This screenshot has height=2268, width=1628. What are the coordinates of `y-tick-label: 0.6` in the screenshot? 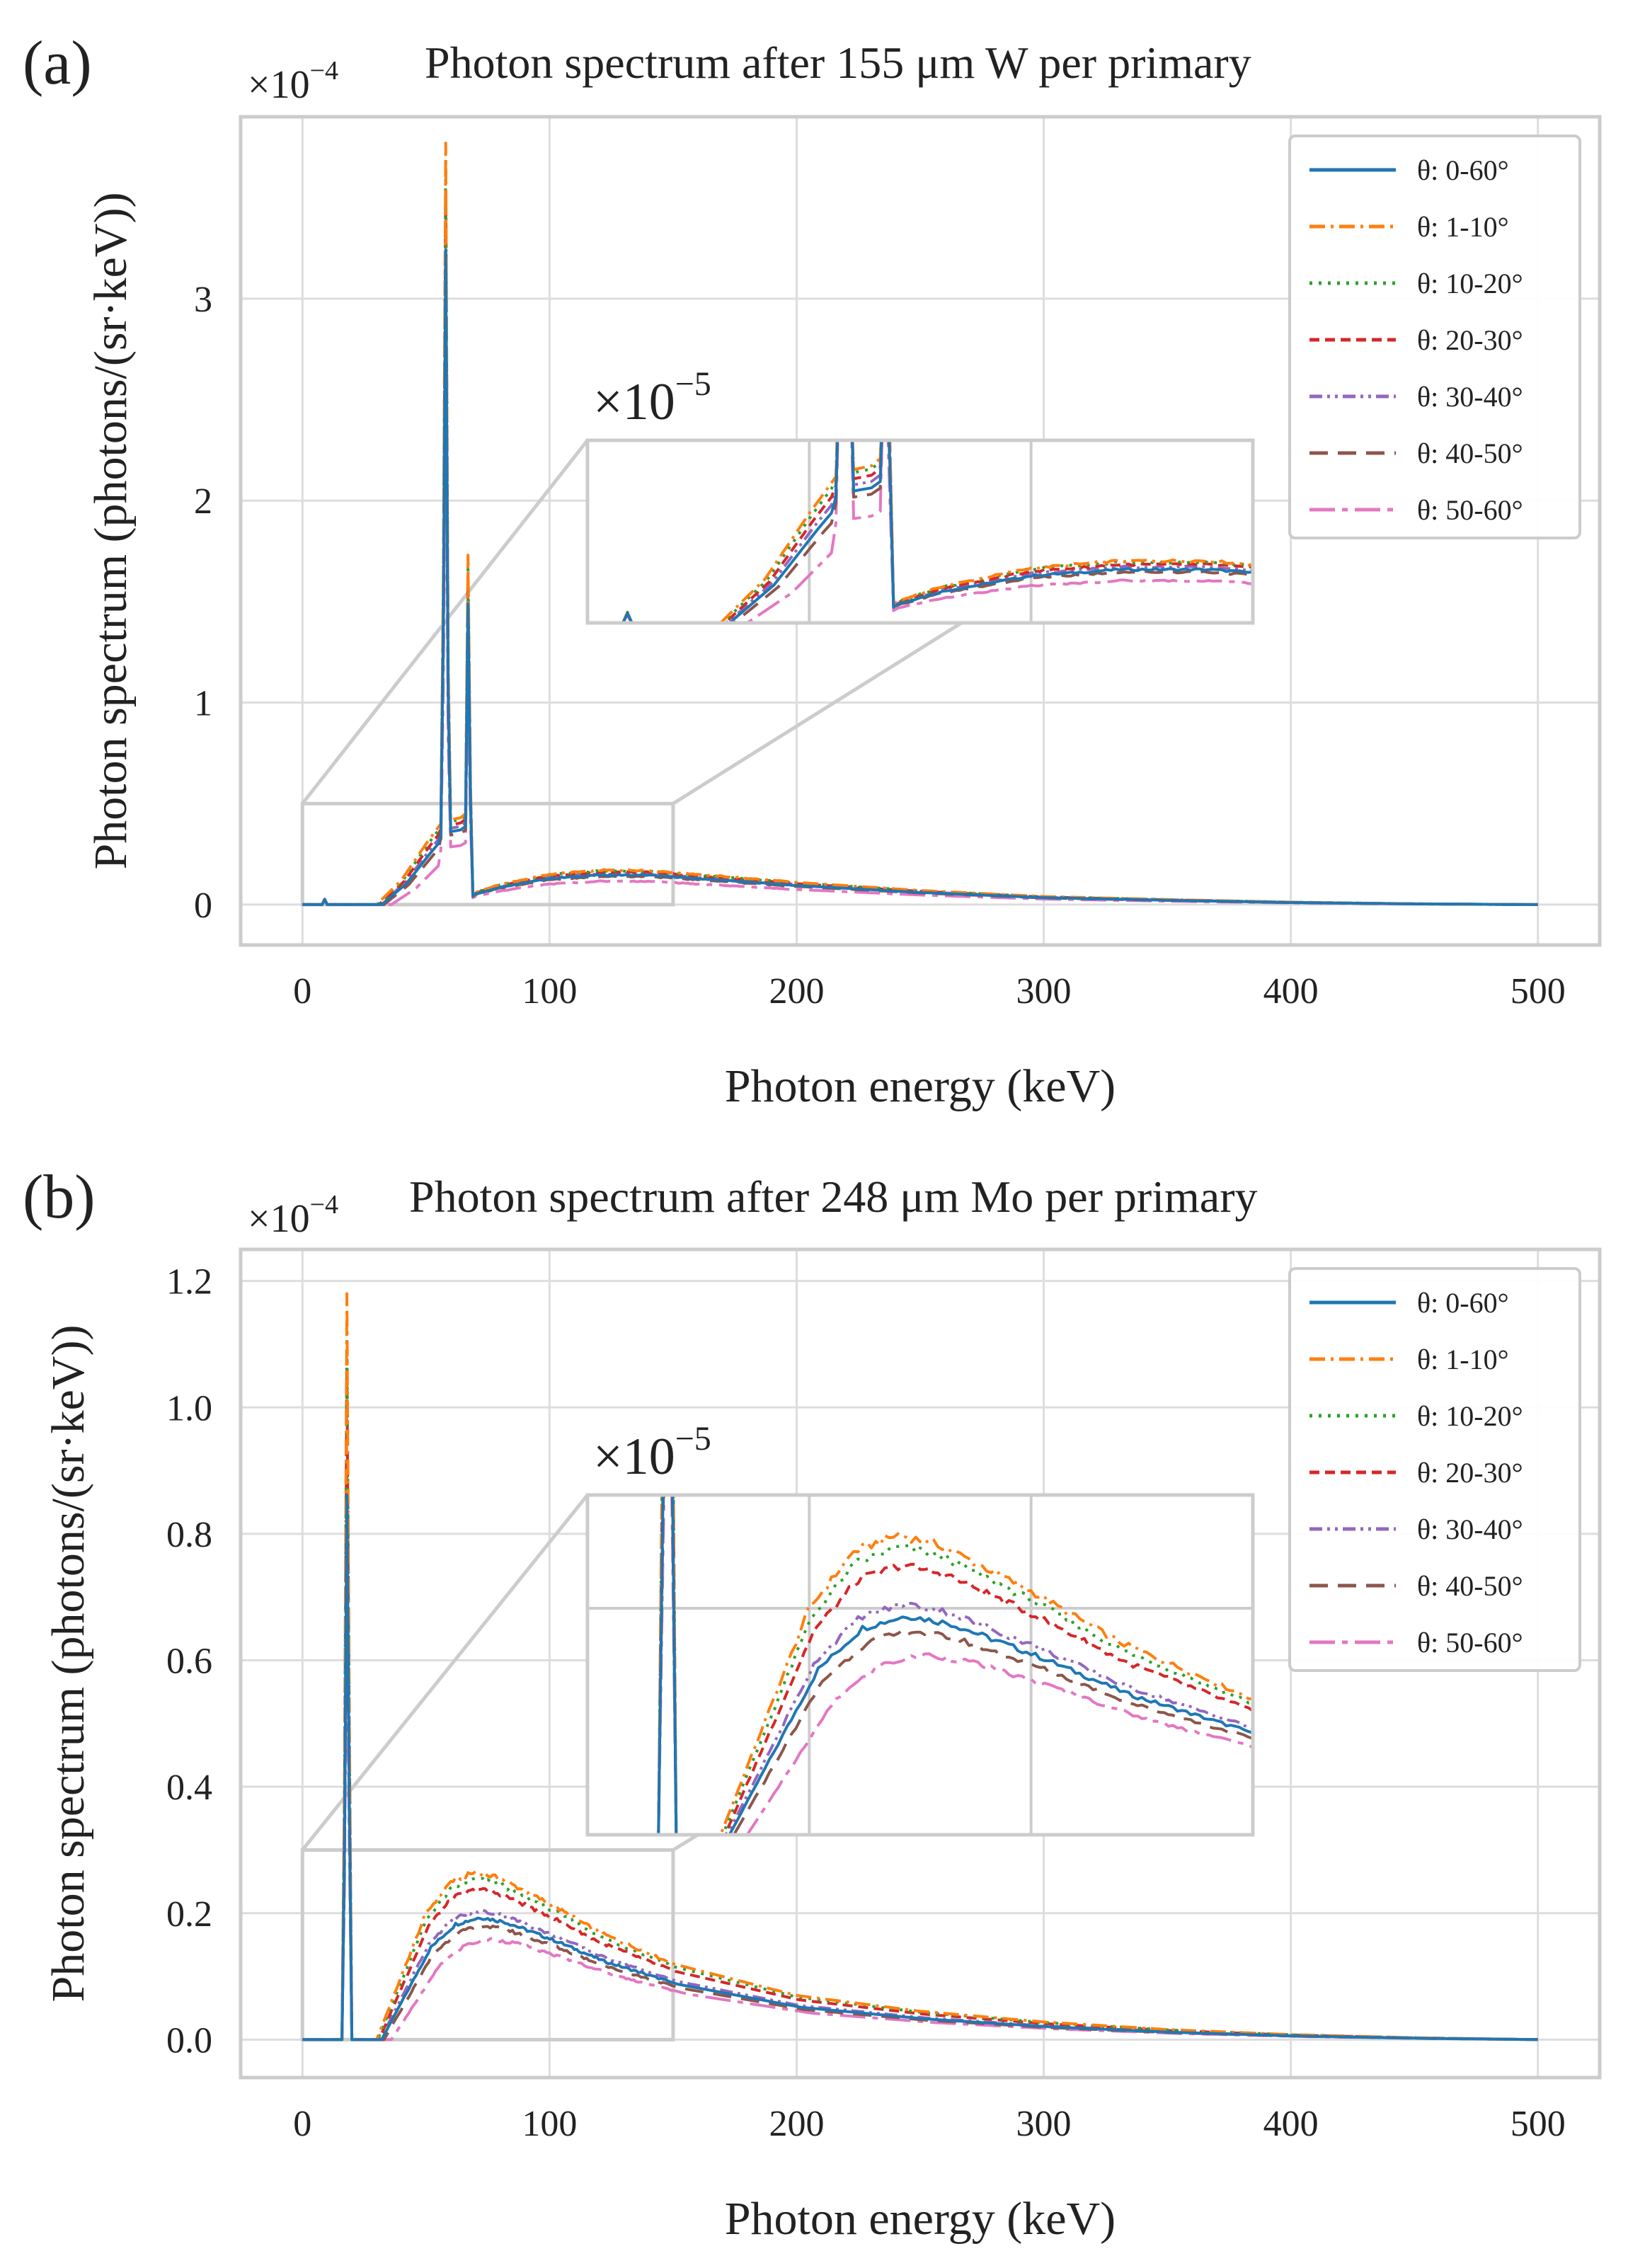 It's located at (189, 1662).